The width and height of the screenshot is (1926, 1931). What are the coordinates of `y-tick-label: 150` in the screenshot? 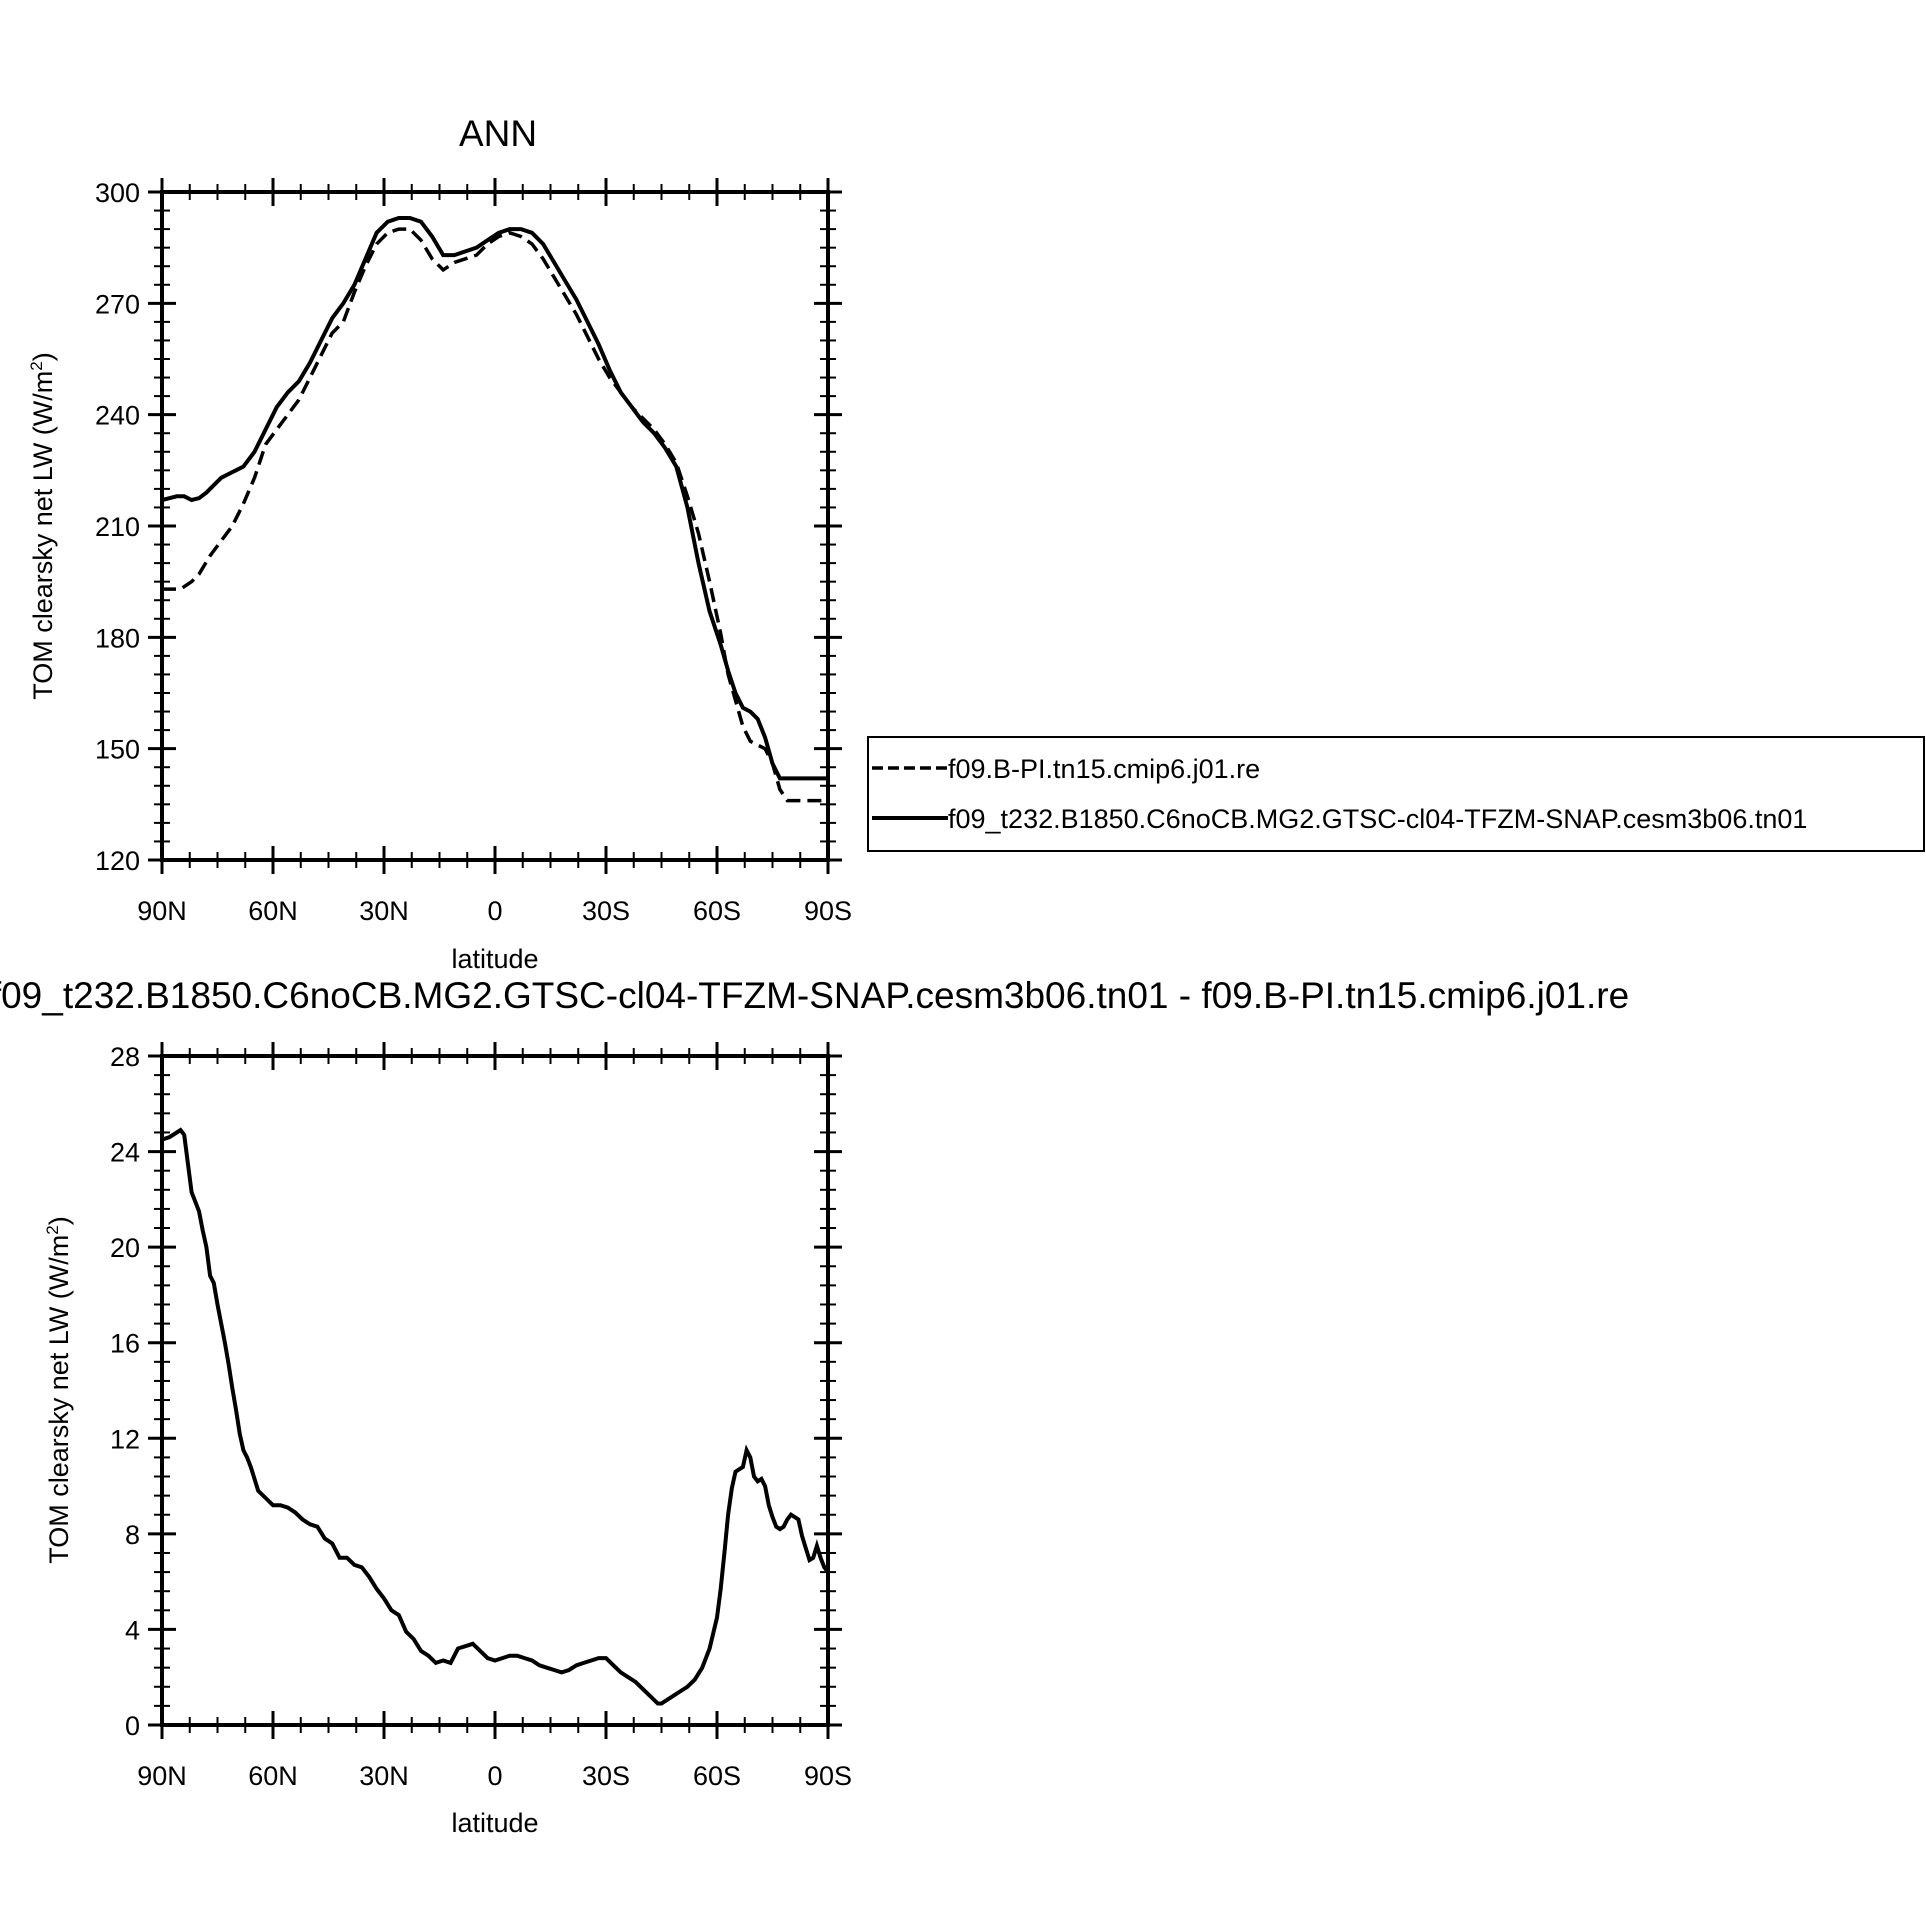 It's located at (117, 750).